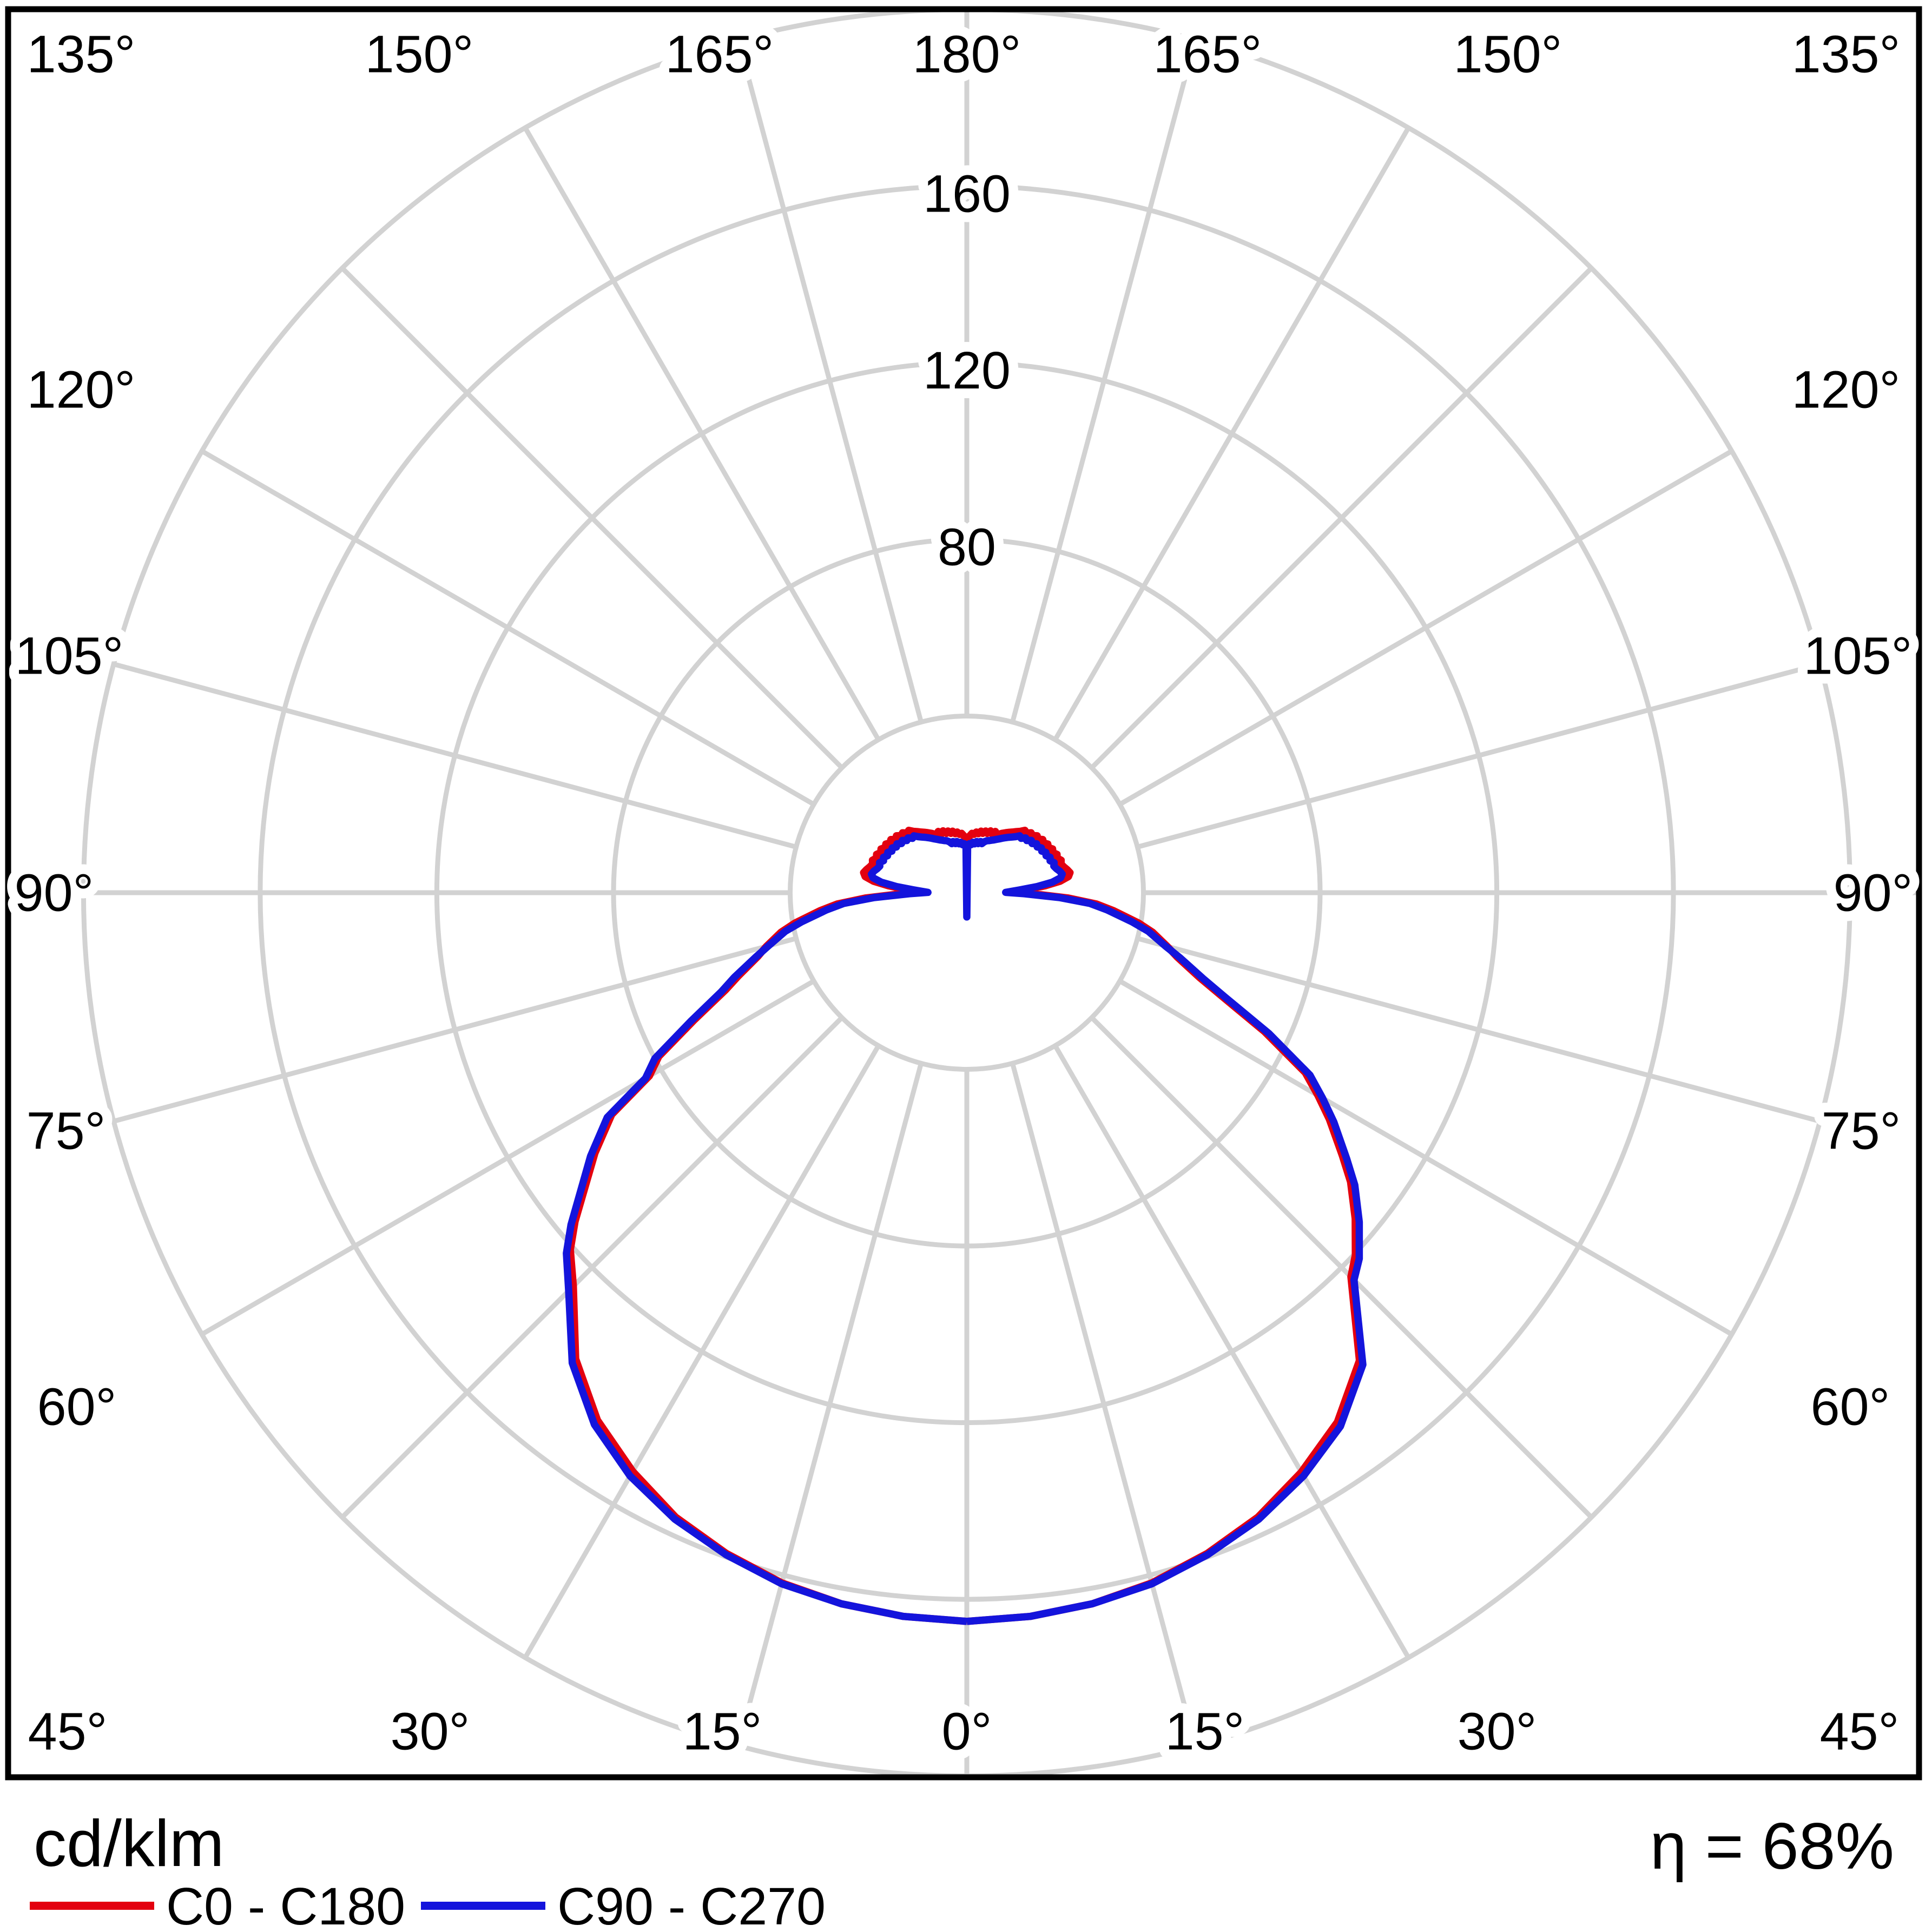 The width and height of the screenshot is (1932, 1932). Describe the element at coordinates (81, 54) in the screenshot. I see `angle-label-top-0: 135°` at that location.